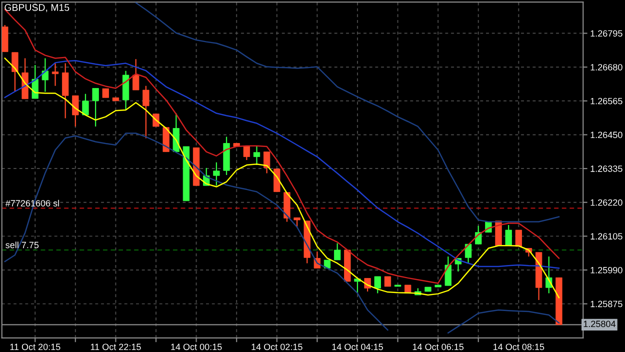 This screenshot has width=625, height=352. What do you see at coordinates (357, 347) in the screenshot?
I see `x-tick-label: 14 Oct 04:15` at bounding box center [357, 347].